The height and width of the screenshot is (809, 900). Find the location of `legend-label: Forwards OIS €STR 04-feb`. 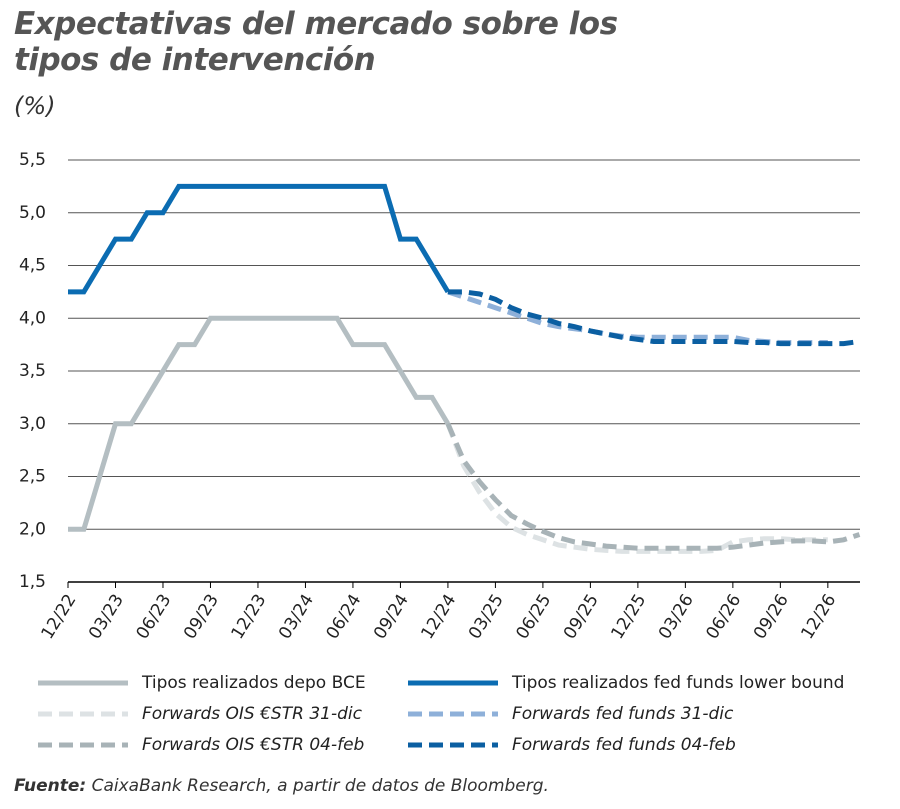

legend-label: Forwards OIS €STR 04-feb is located at coordinates (253, 745).